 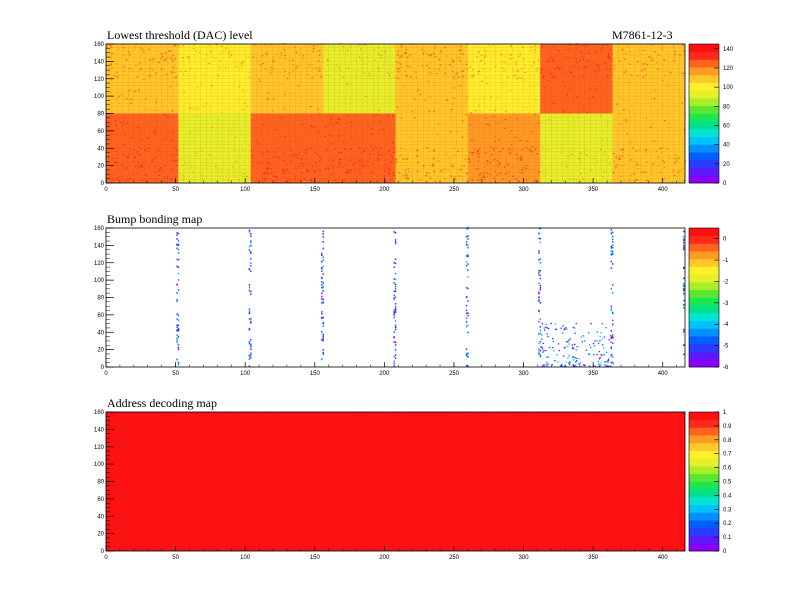 I want to click on chart-title-bump-bonding: Bump bonding map, so click(x=155, y=219).